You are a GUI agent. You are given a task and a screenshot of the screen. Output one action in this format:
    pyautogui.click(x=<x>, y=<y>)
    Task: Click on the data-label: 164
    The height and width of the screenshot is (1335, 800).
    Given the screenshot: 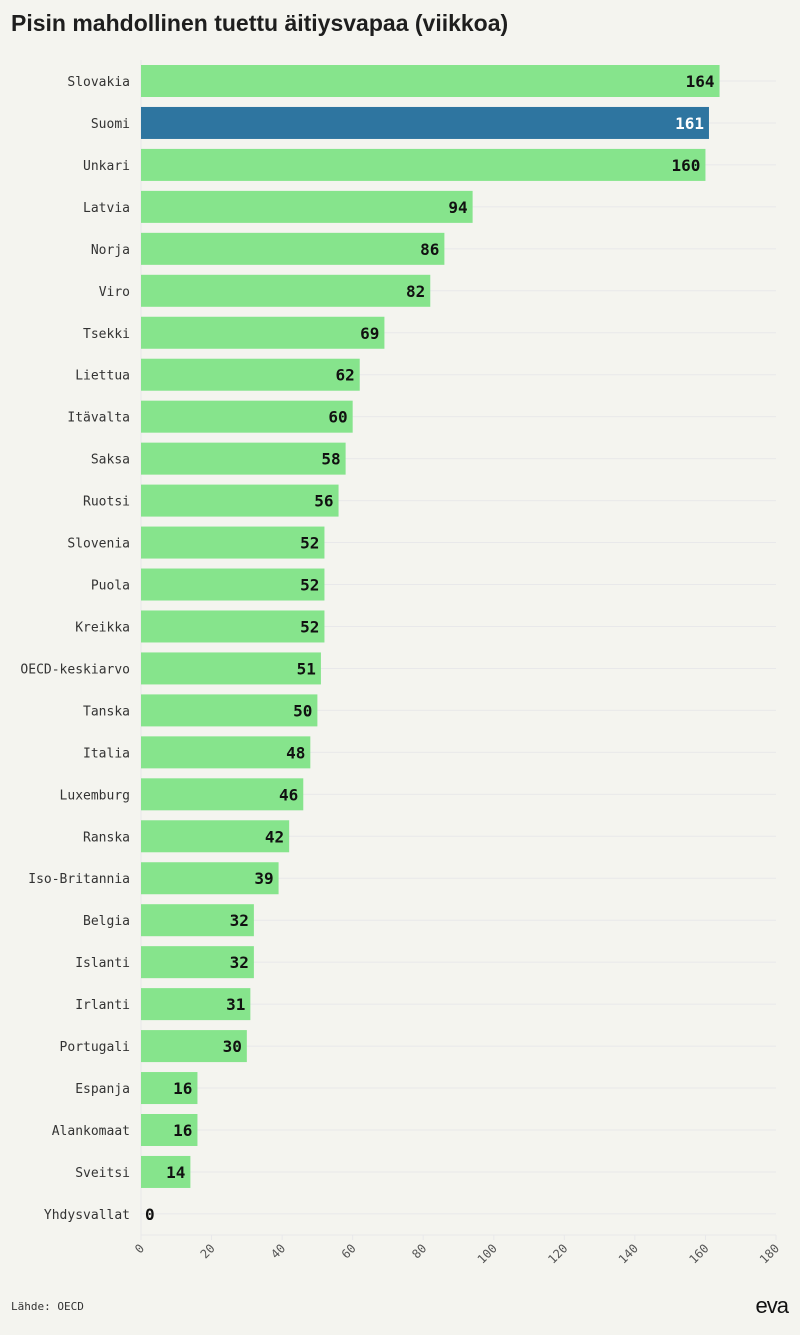 What is the action you would take?
    pyautogui.click(x=700, y=81)
    